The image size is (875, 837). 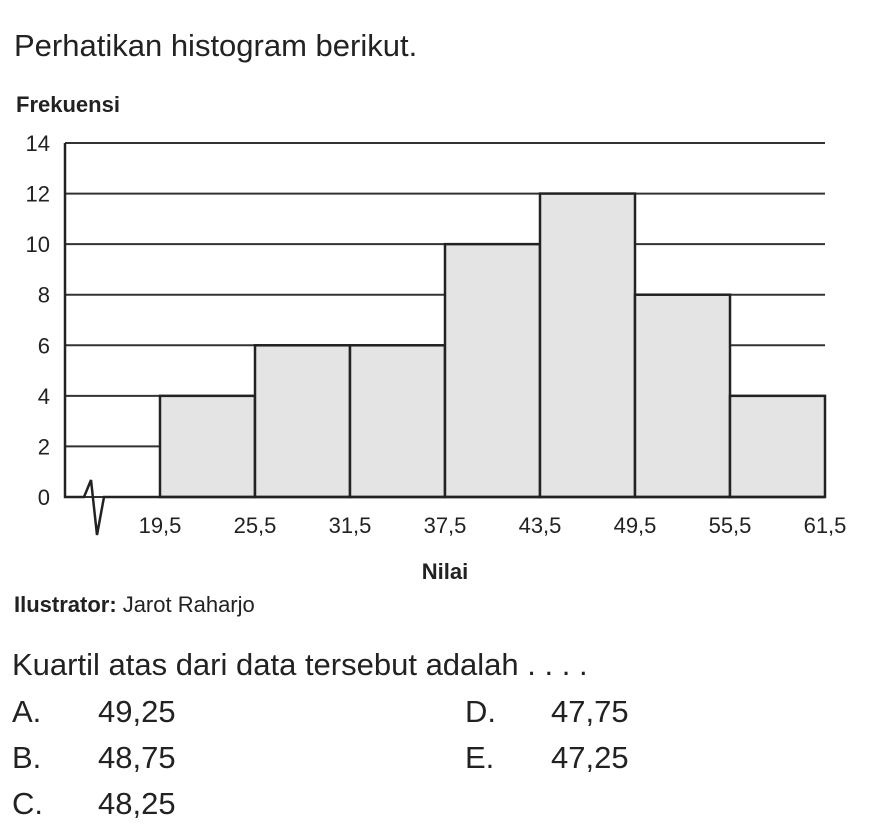 What do you see at coordinates (65, 604) in the screenshot?
I see `credit-label: Ilustrator:` at bounding box center [65, 604].